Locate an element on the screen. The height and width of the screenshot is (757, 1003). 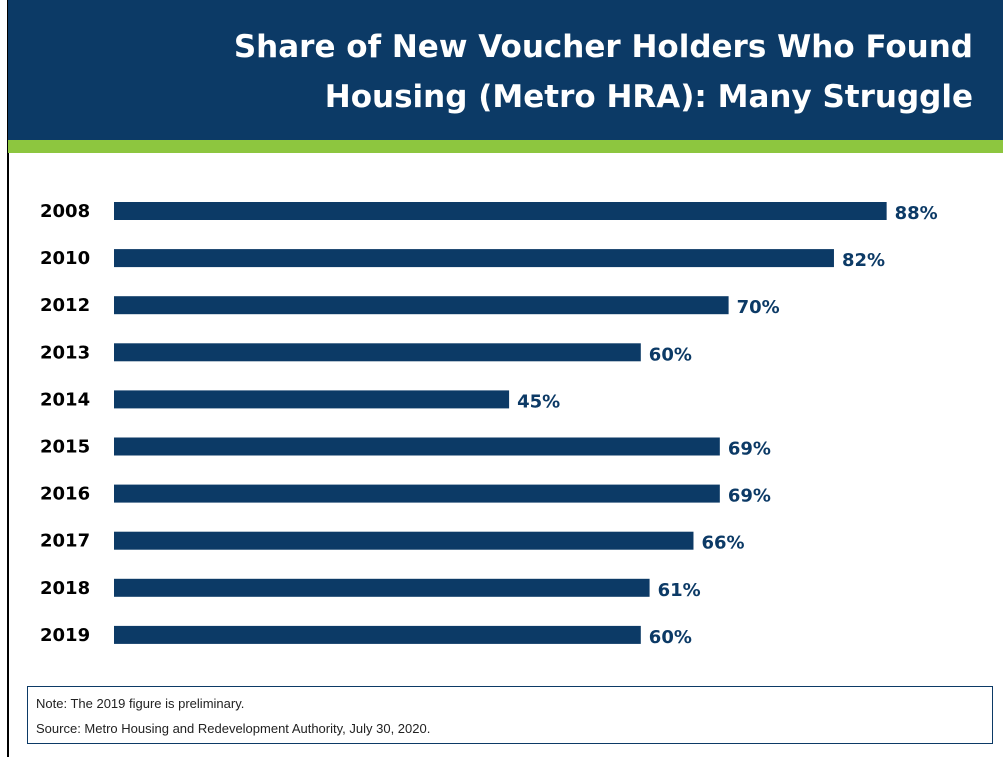
category-label: 2018 is located at coordinates (65, 588).